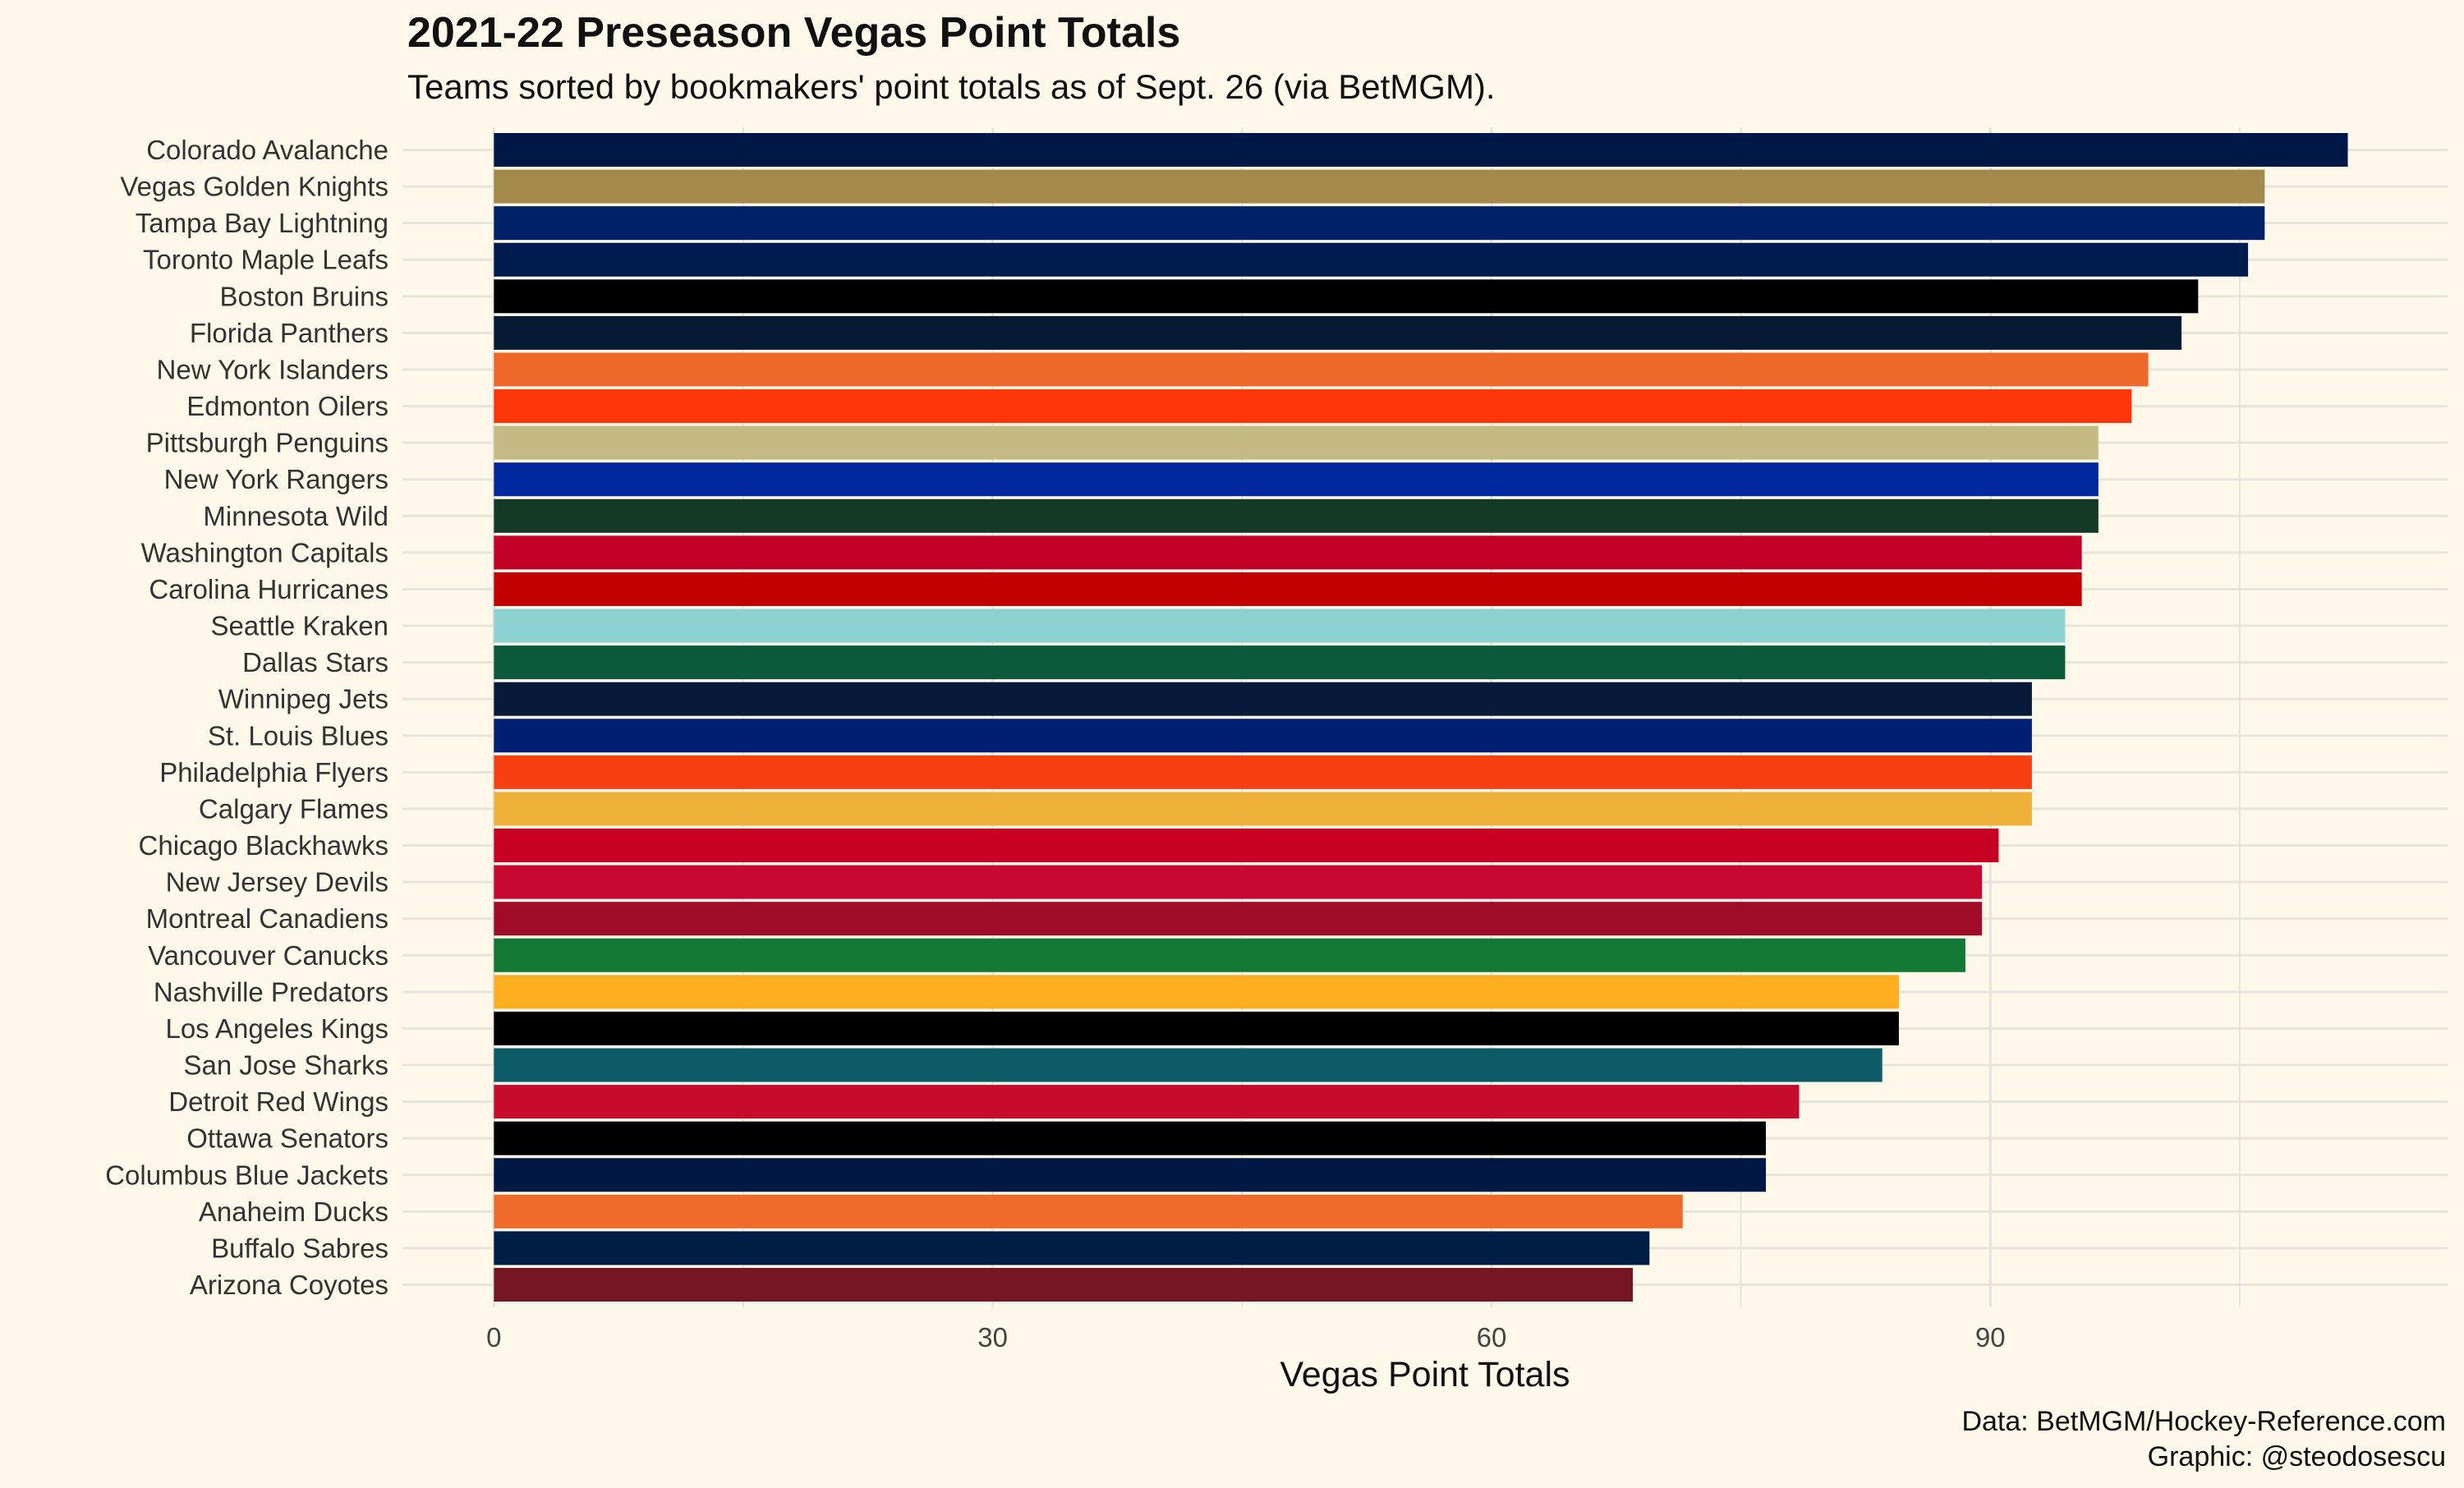 This screenshot has height=1488, width=2464. I want to click on y-tick-label: San Jose Sharks, so click(286, 1065).